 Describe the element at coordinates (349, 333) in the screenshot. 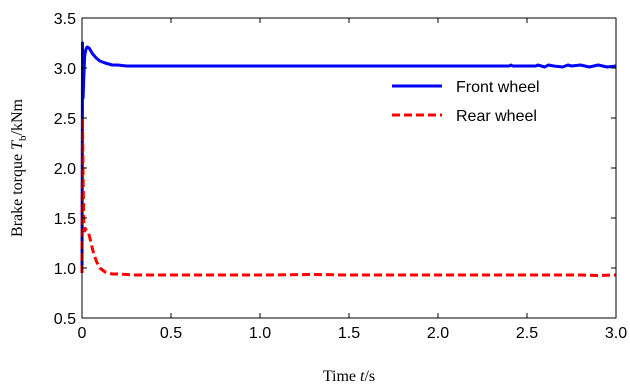

I see `x-tick-label-3: 1.5` at that location.